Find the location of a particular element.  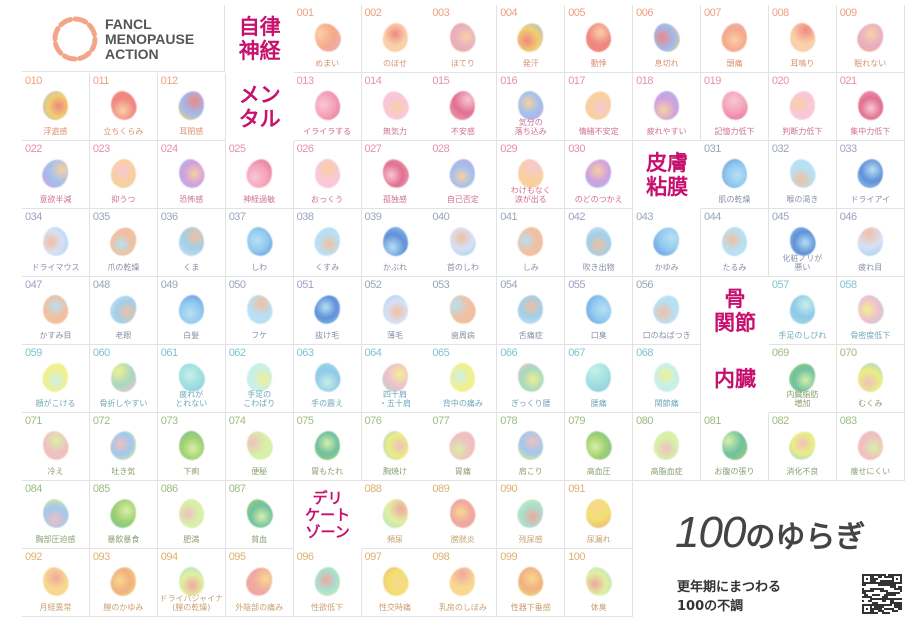

symptom-card: 080 高脂血症 is located at coordinates (667, 447).